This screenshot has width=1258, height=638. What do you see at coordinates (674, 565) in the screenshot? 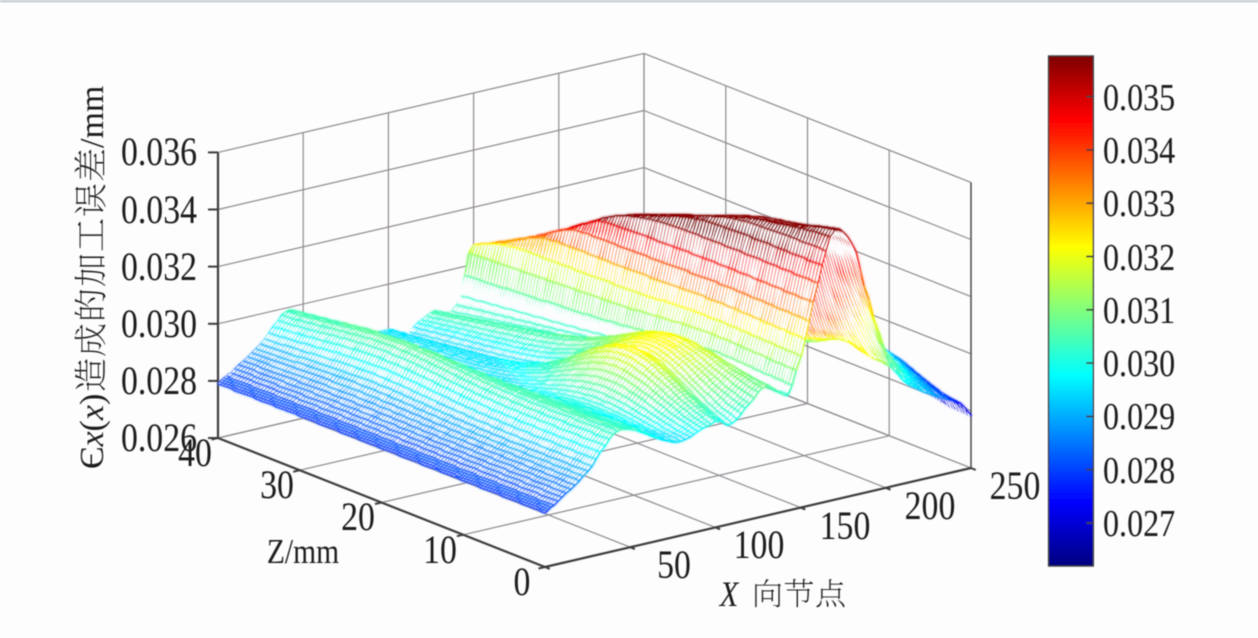
I see `svg-text: 50` at bounding box center [674, 565].